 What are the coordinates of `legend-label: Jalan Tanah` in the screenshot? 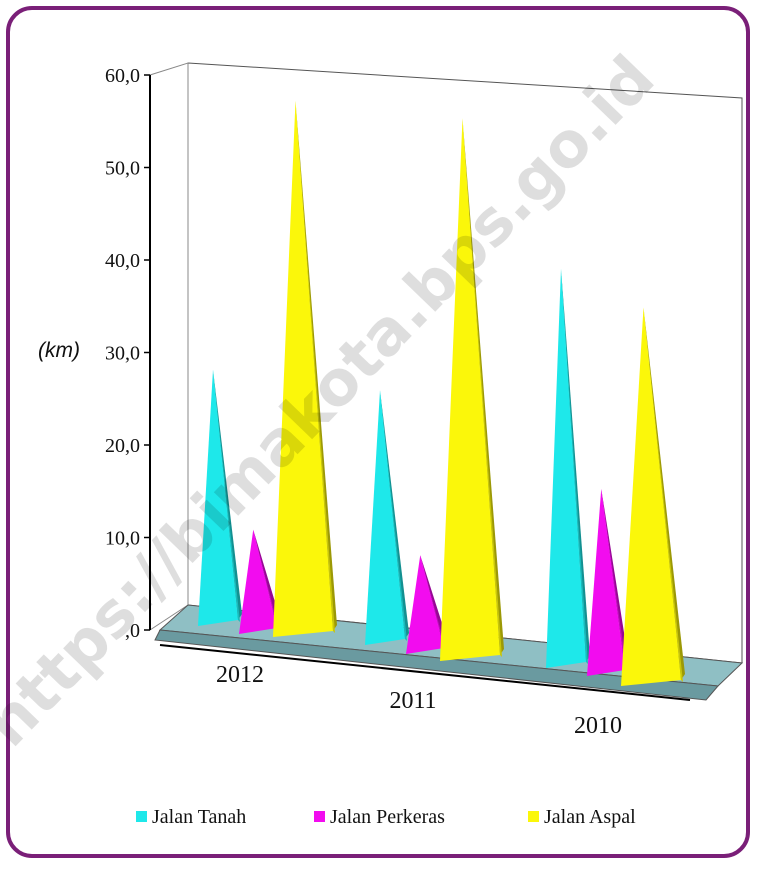 It's located at (199, 817).